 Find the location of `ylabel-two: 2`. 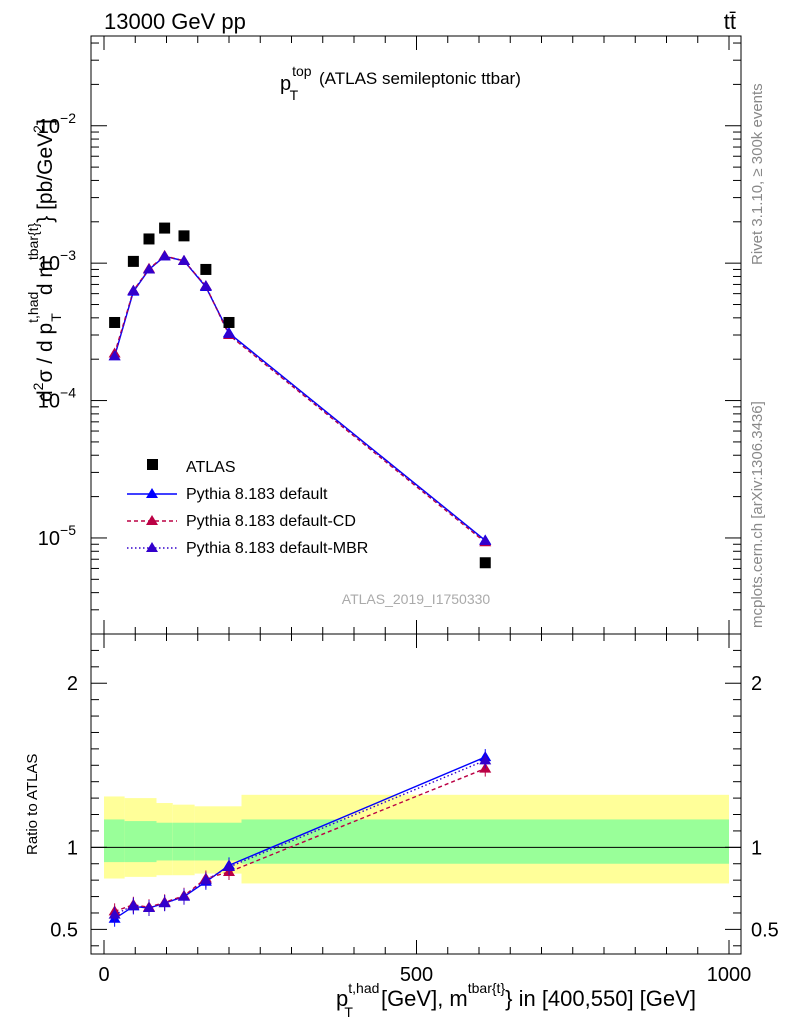

ylabel-two: 2 is located at coordinates (38, 386).